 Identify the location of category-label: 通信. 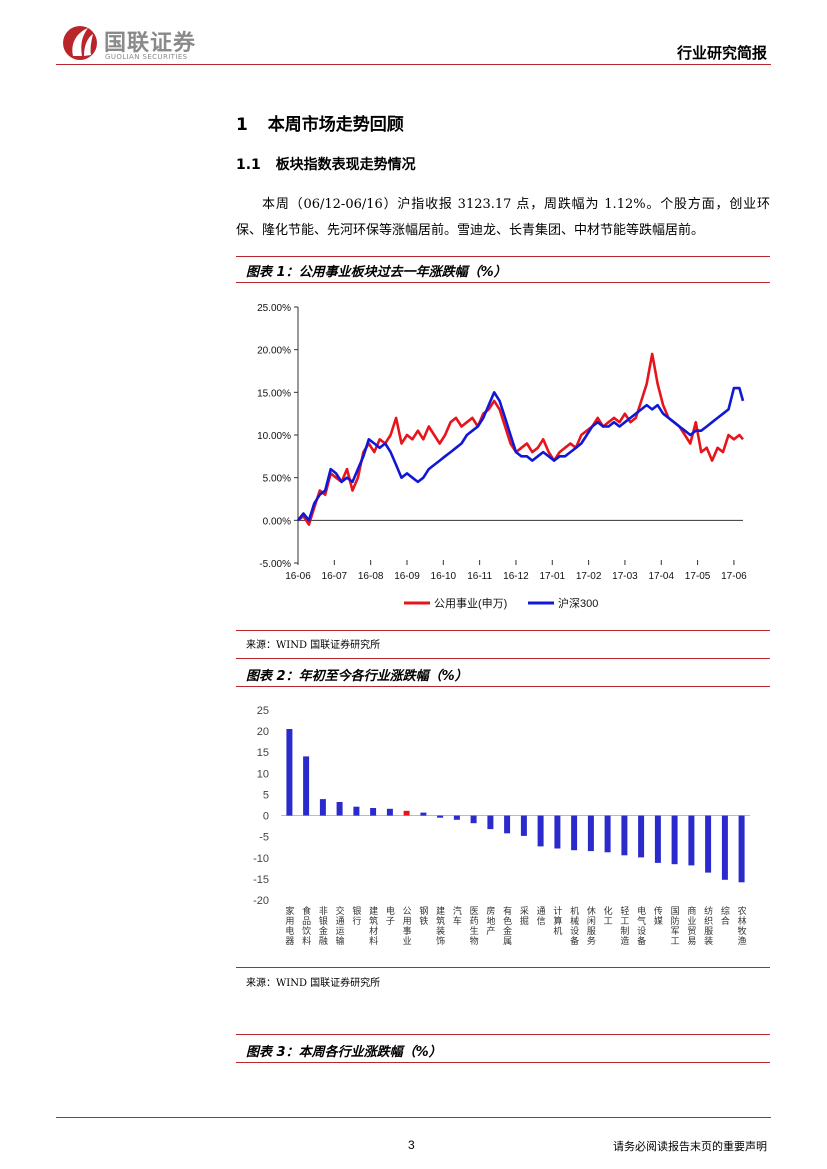
(541, 916).